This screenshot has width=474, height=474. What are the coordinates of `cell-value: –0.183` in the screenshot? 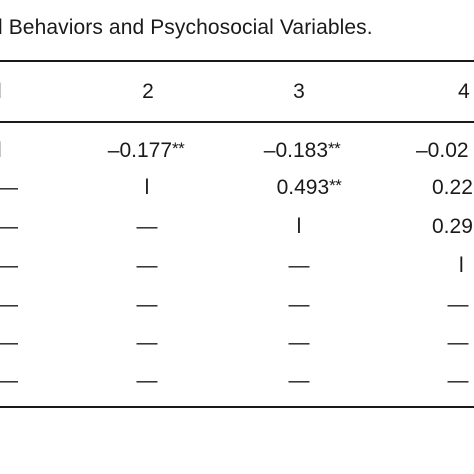 It's located at (295, 150).